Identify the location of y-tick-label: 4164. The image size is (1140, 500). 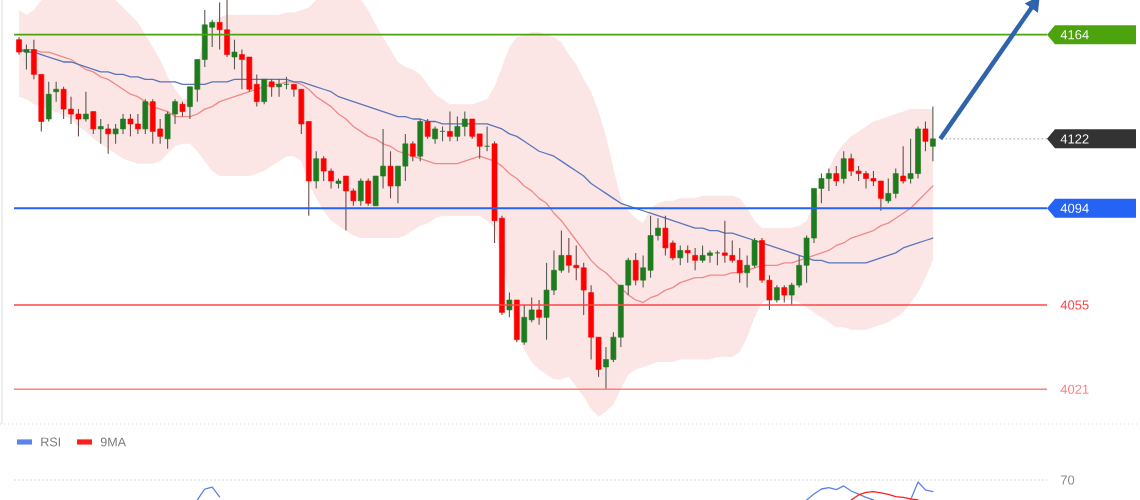
(1074, 35).